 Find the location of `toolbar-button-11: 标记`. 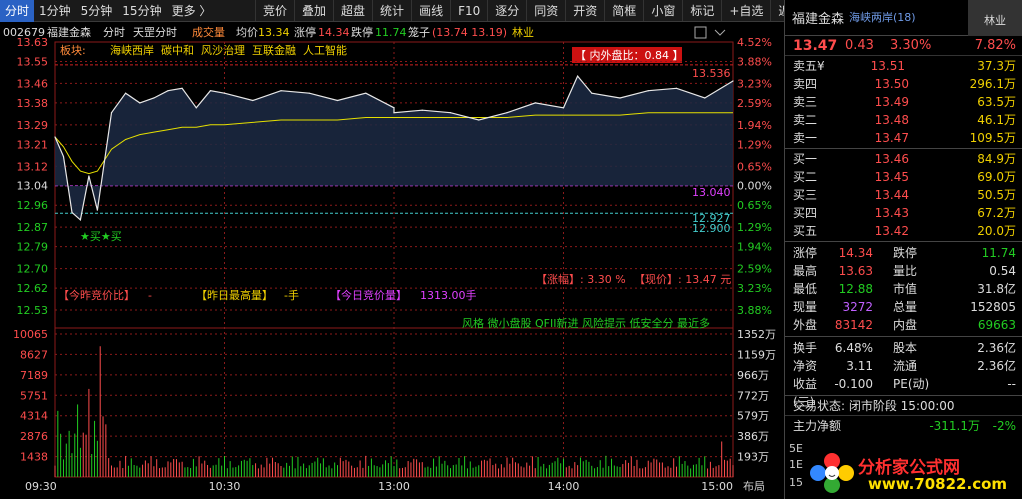

toolbar-button-11: 标记 is located at coordinates (701, 10).